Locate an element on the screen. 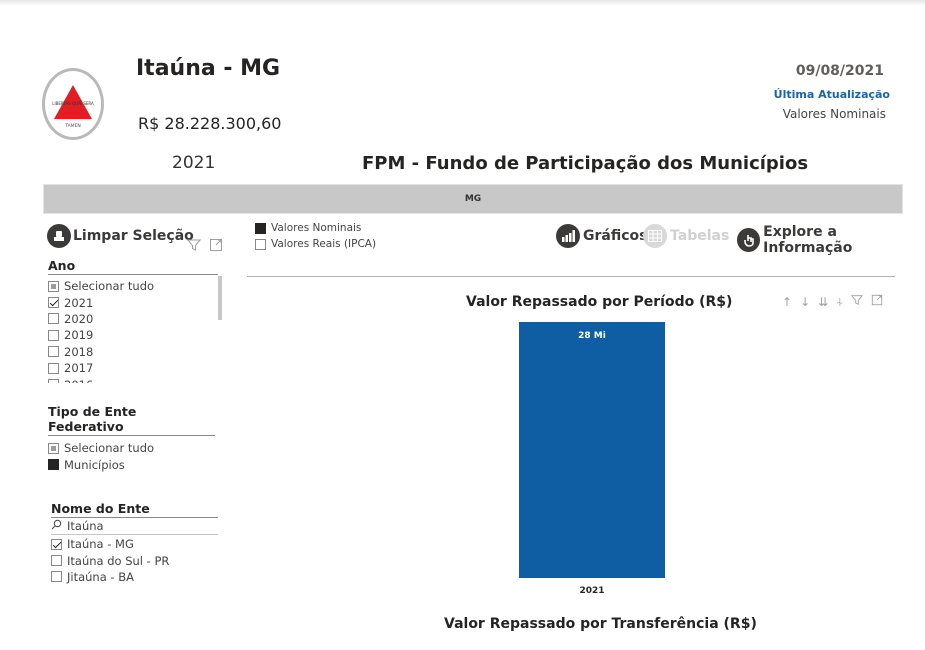 The height and width of the screenshot is (650, 925). year-slicer-item: 2017 is located at coordinates (134, 368).